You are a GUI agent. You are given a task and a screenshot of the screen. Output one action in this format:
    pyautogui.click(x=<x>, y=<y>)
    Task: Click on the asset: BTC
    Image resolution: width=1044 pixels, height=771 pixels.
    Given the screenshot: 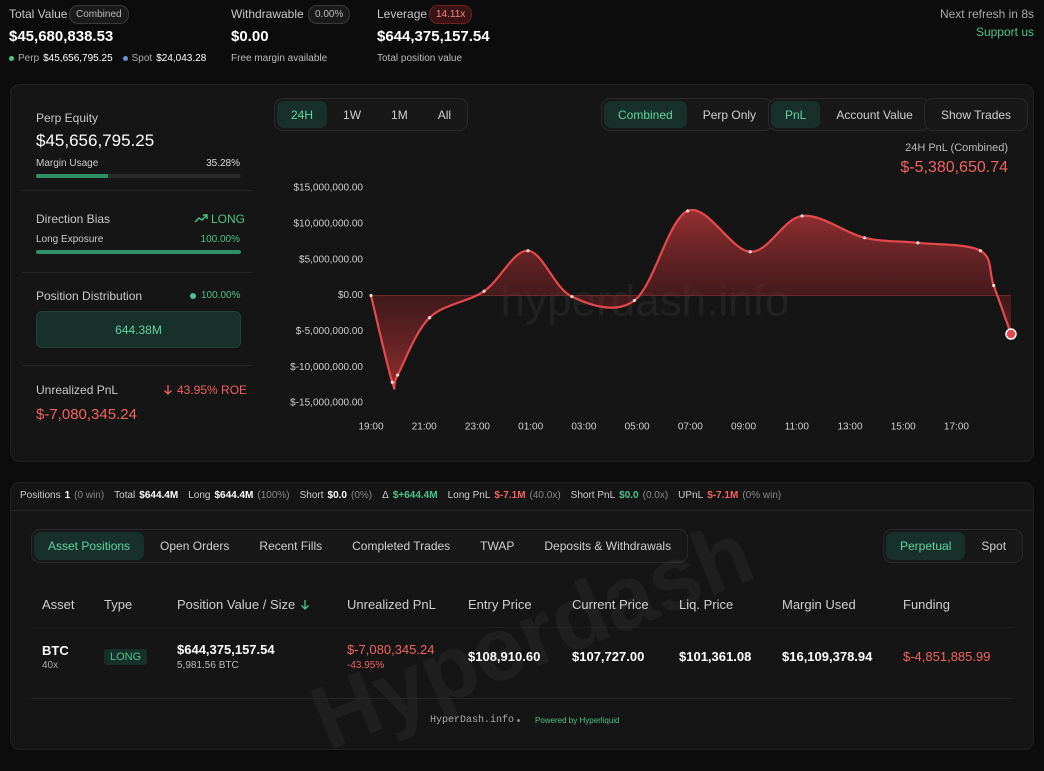 What is the action you would take?
    pyautogui.click(x=55, y=650)
    